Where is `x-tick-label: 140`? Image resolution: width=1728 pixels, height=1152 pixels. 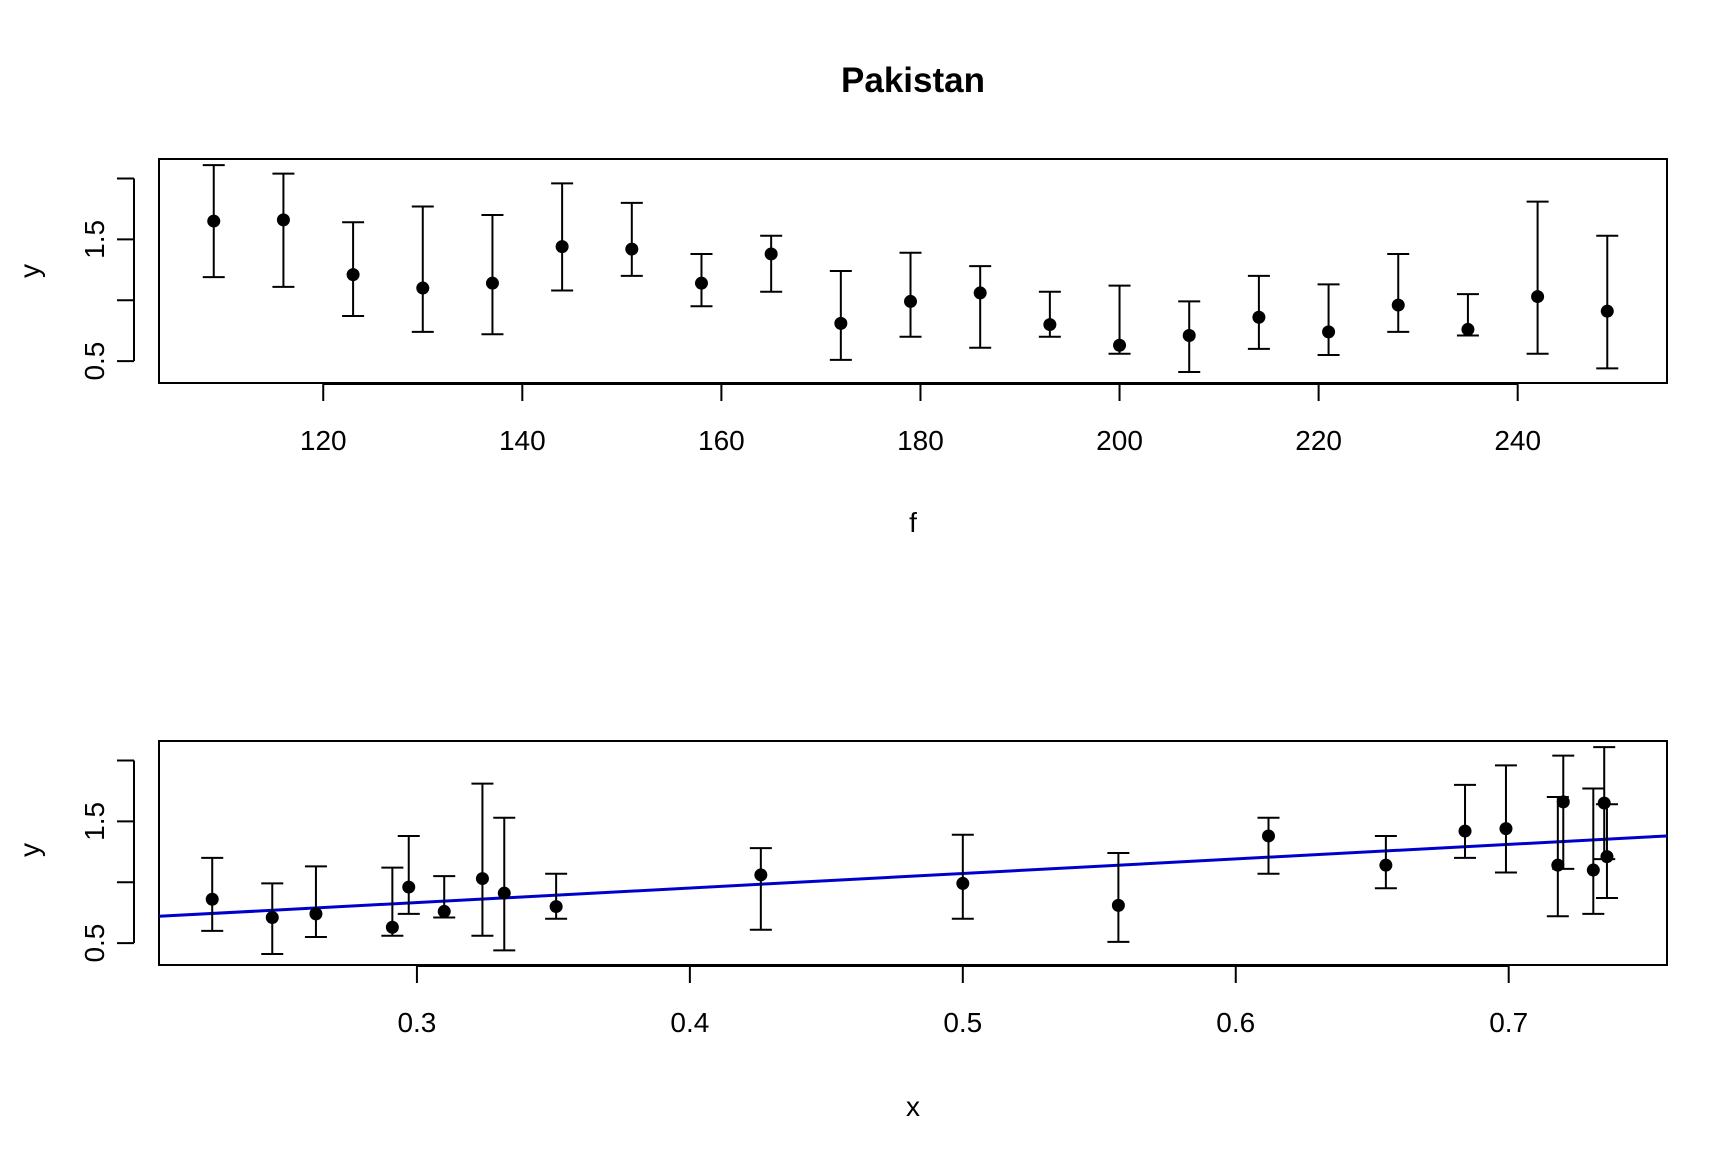 x-tick-label: 140 is located at coordinates (522, 440).